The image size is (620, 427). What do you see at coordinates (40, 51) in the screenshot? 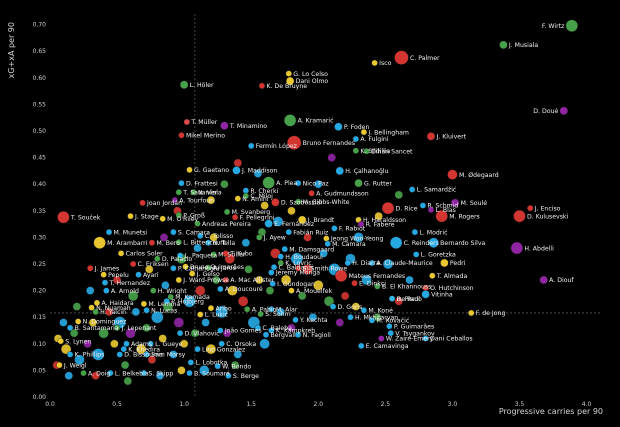
I see `y-tick-label: 0.65` at bounding box center [40, 51].